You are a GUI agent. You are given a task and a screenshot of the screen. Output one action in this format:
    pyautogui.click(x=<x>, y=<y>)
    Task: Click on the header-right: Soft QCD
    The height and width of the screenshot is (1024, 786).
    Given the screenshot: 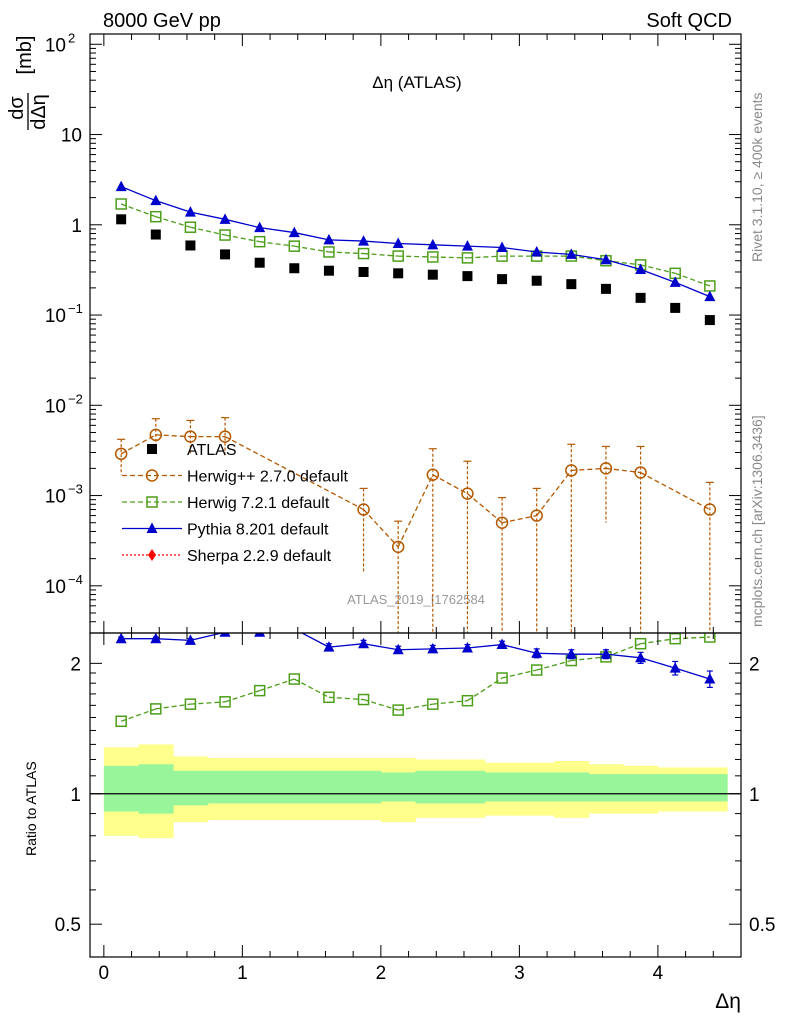 What is the action you would take?
    pyautogui.click(x=689, y=21)
    